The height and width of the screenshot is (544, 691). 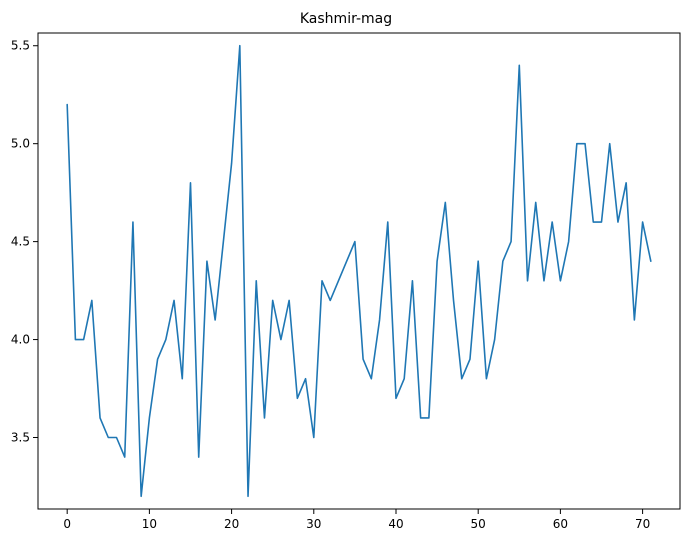 What do you see at coordinates (642, 524) in the screenshot?
I see `x-tick-label: 70` at bounding box center [642, 524].